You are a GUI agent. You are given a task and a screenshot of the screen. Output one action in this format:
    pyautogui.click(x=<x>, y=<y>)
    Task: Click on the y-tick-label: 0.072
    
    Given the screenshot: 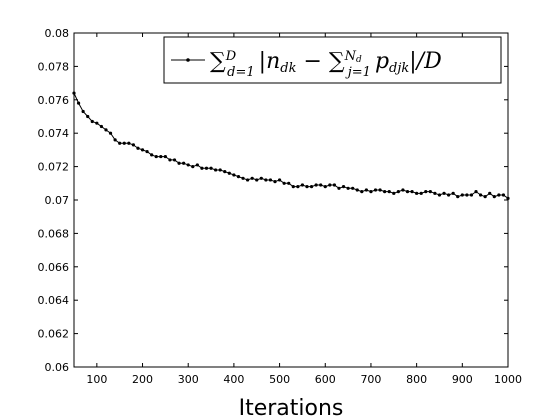 What is the action you would take?
    pyautogui.click(x=54, y=167)
    